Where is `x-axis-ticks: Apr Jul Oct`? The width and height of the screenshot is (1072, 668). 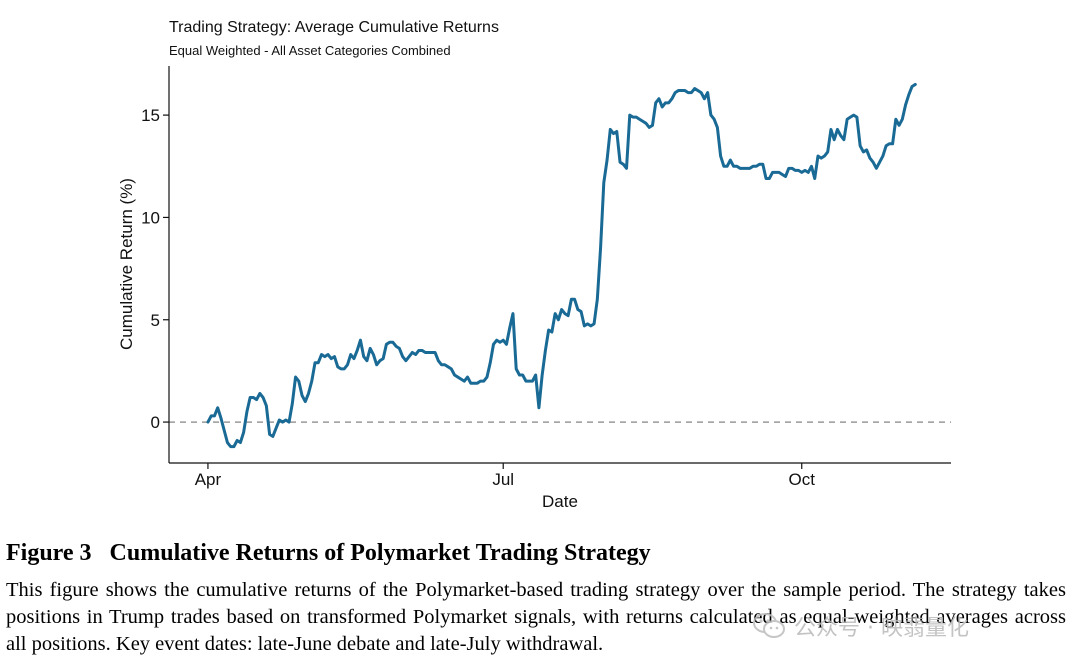 x-axis-ticks: Apr Jul Oct is located at coordinates (505, 476).